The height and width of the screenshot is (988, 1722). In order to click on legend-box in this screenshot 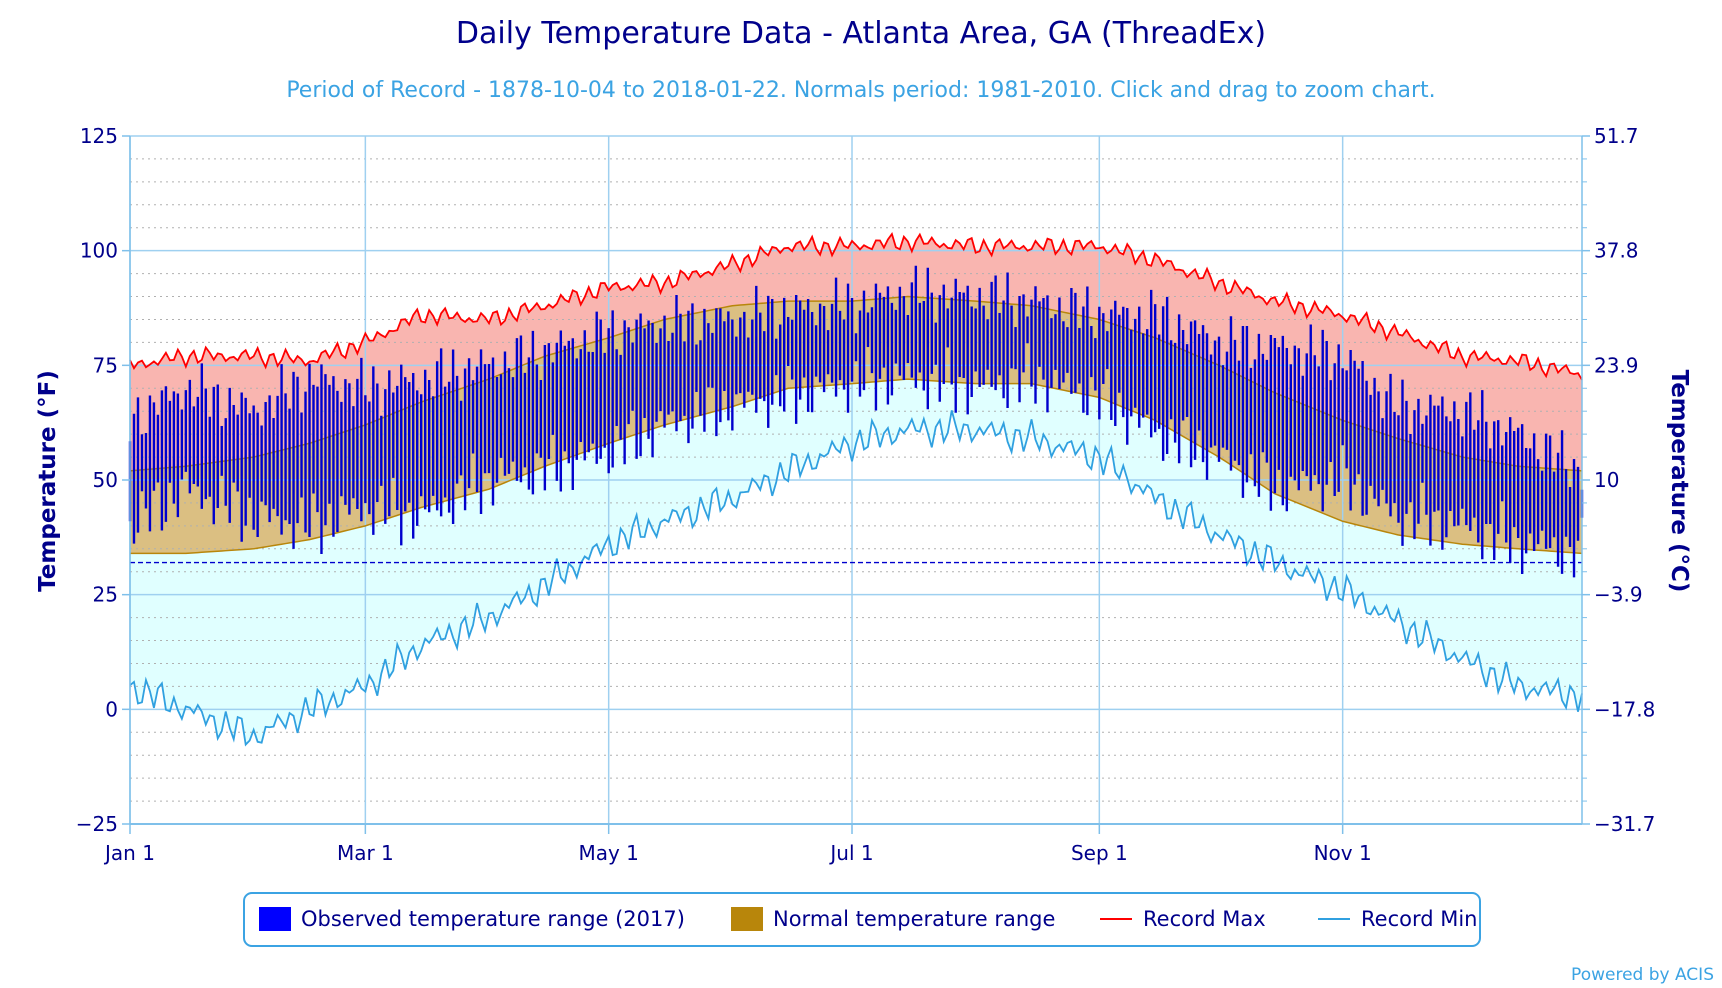, I will do `click(862, 919)`.